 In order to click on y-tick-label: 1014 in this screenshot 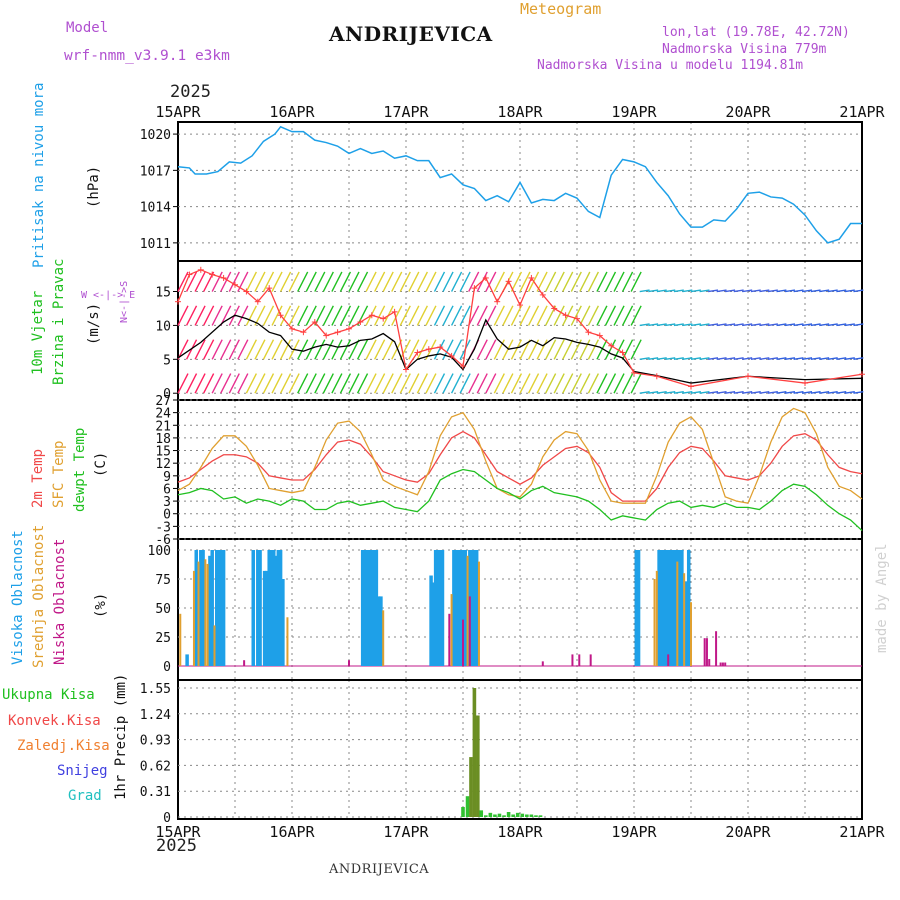, I will do `click(155, 208)`.